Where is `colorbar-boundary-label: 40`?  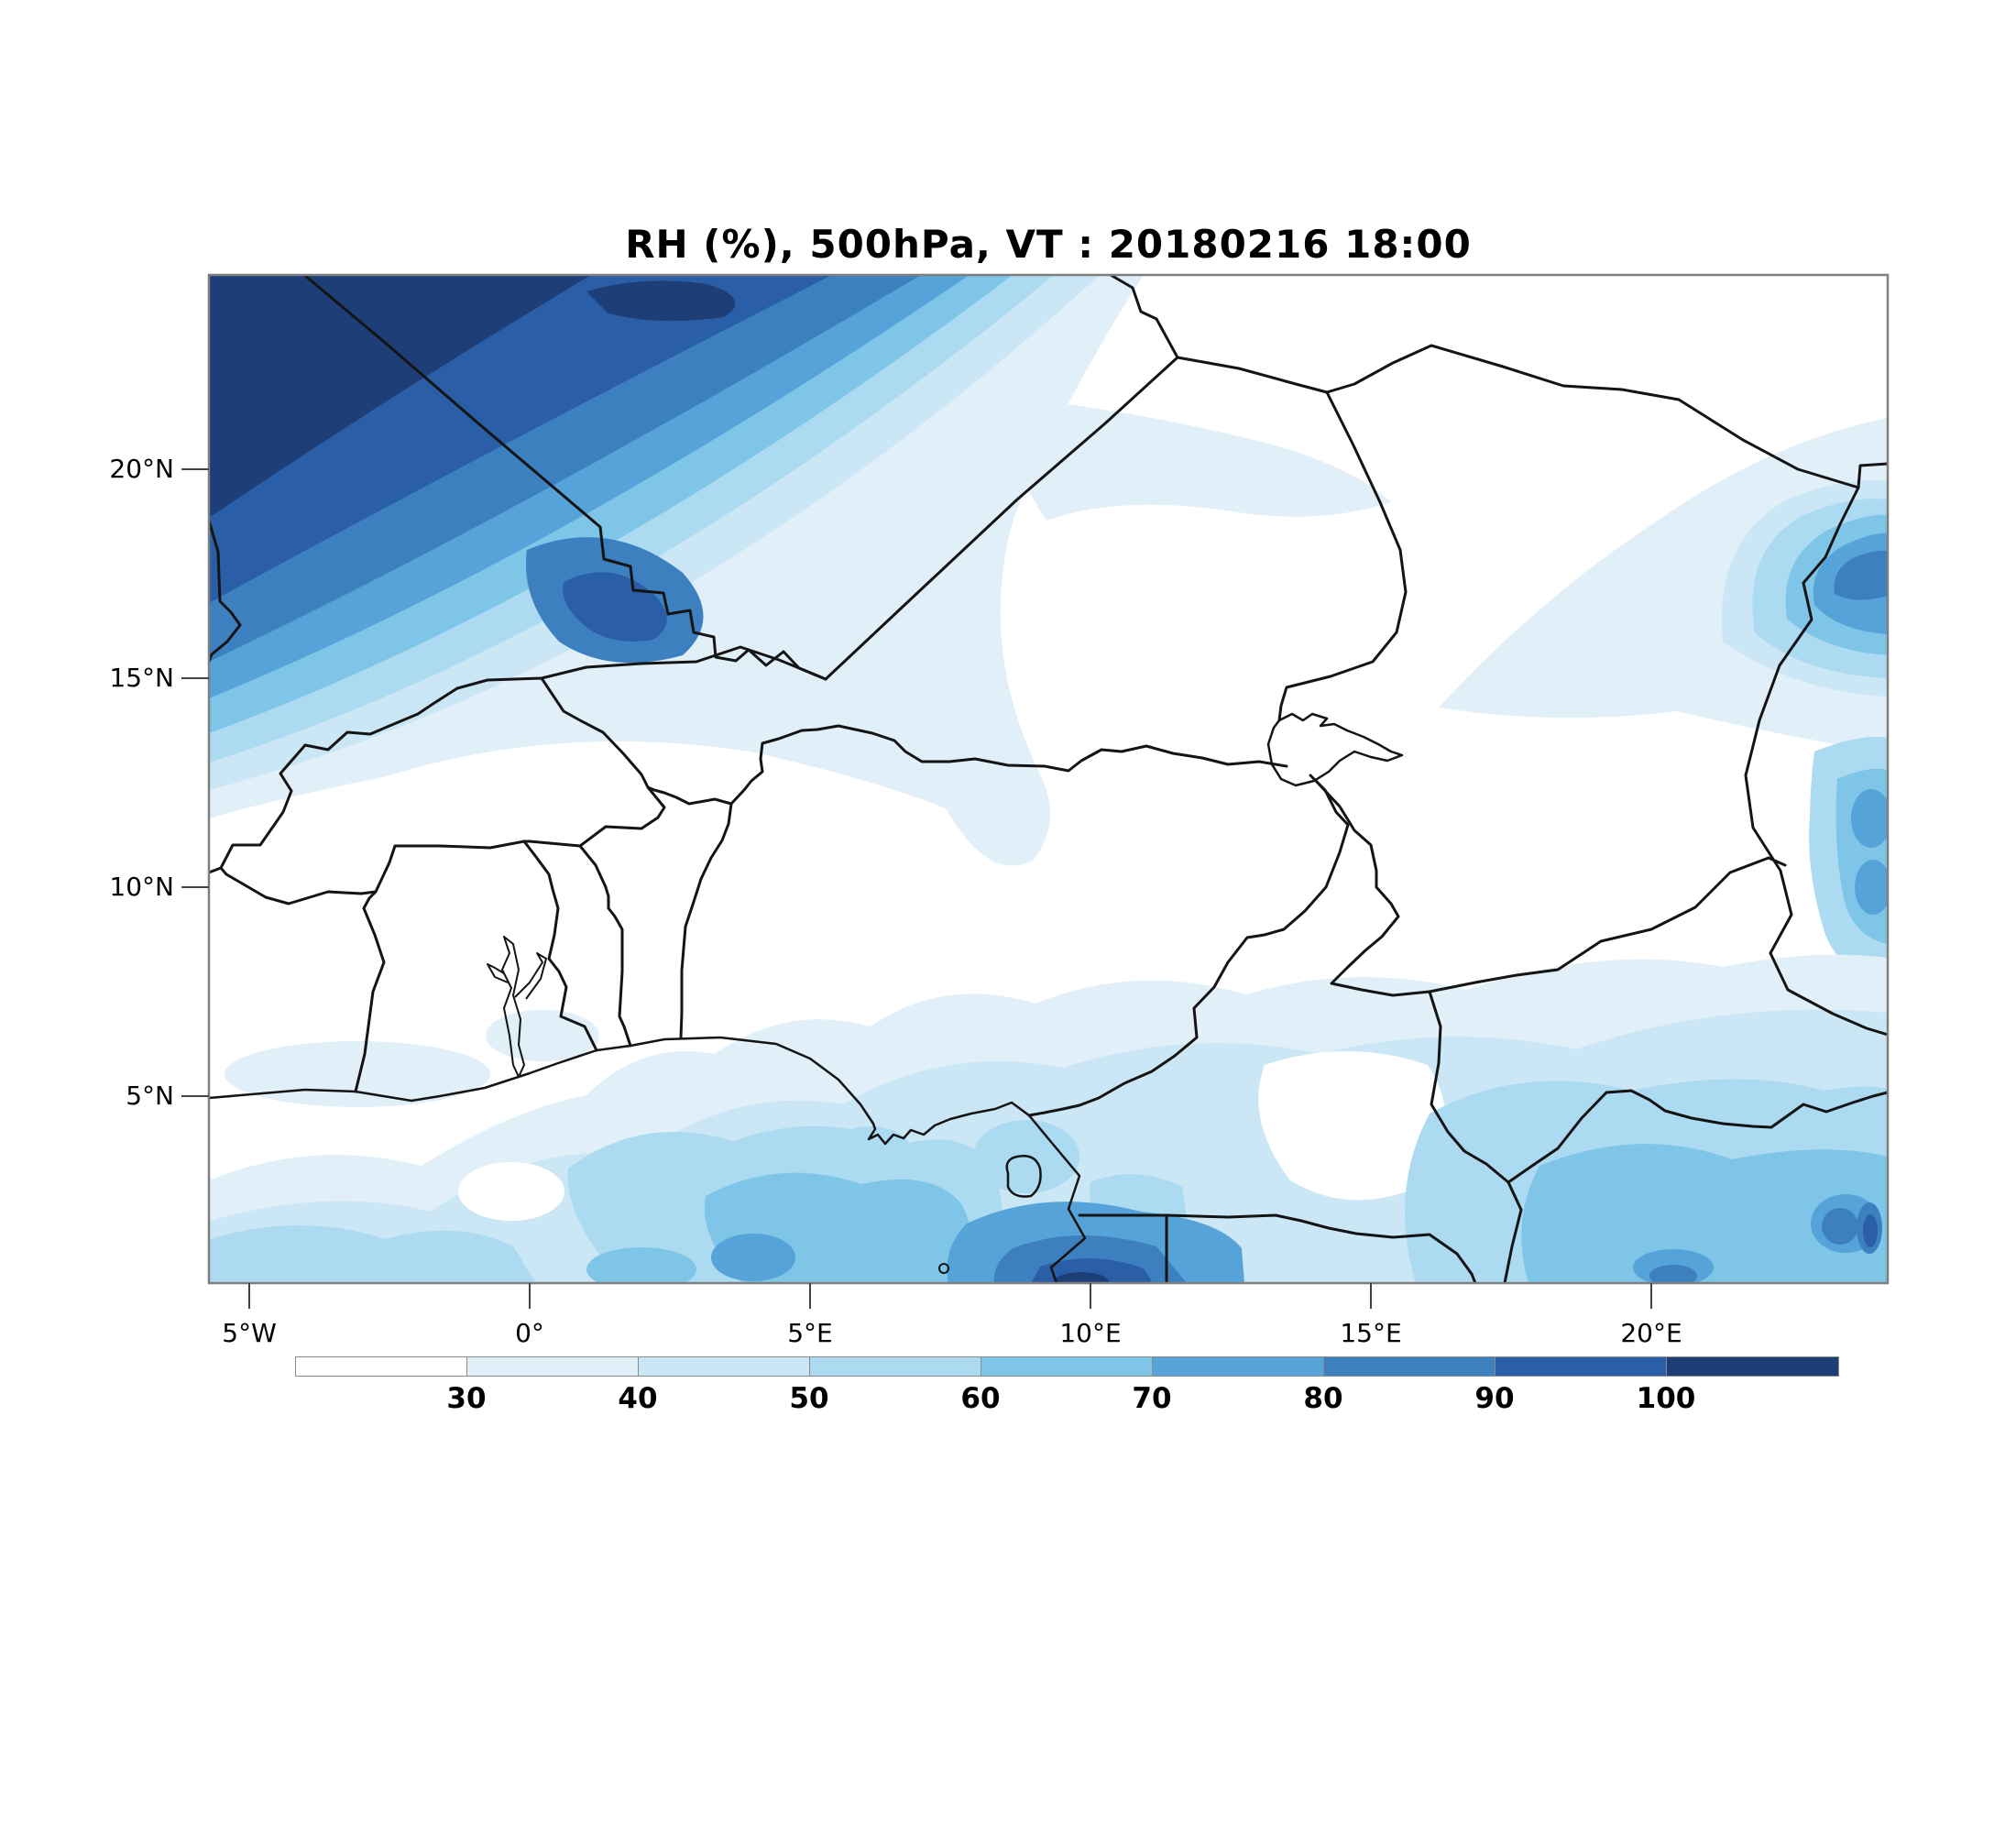 colorbar-boundary-label: 40 is located at coordinates (638, 1398).